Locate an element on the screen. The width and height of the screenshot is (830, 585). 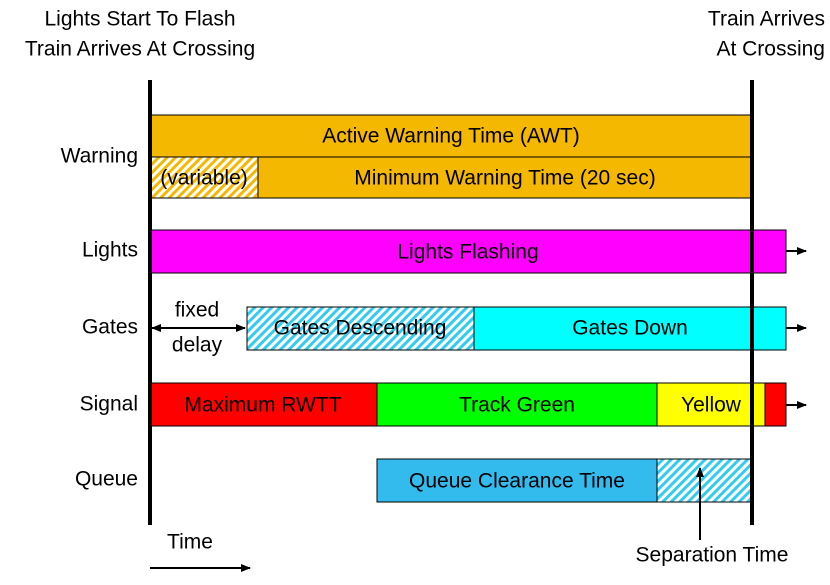
bar-label: Track Green is located at coordinates (517, 405).